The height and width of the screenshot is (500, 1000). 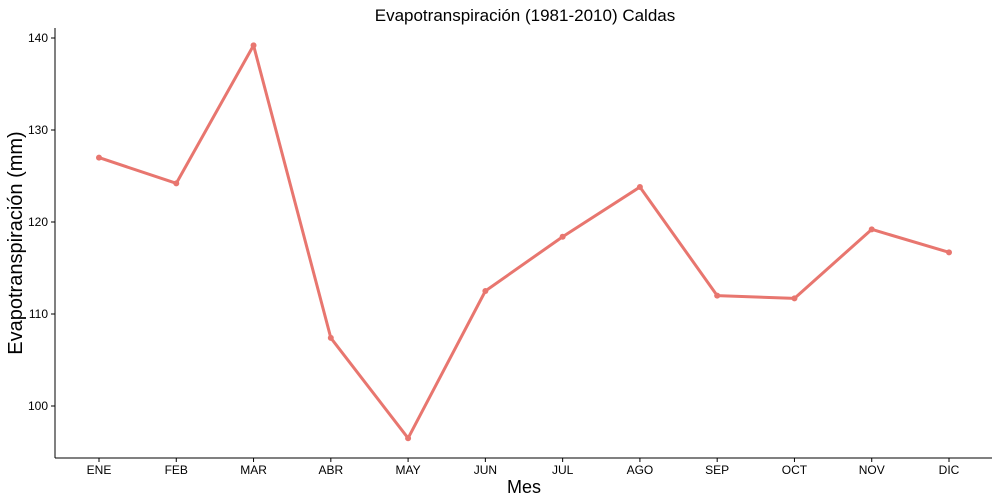 What do you see at coordinates (485, 291) in the screenshot?
I see `data-point-jun` at bounding box center [485, 291].